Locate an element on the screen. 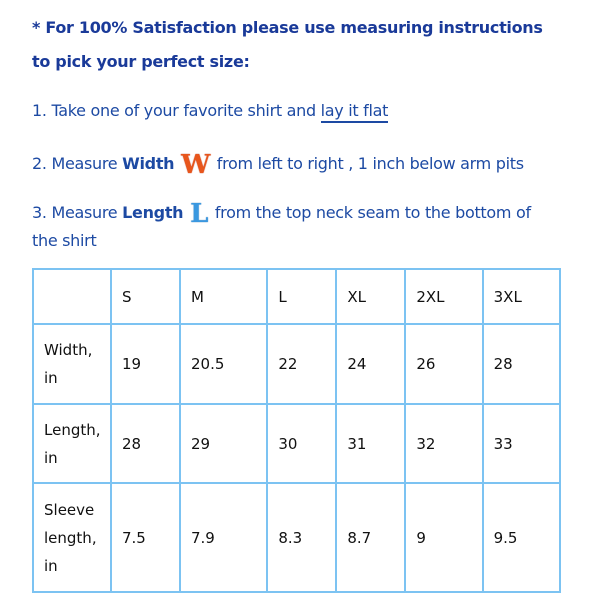 The width and height of the screenshot is (600, 600). size-header: M is located at coordinates (223, 296).